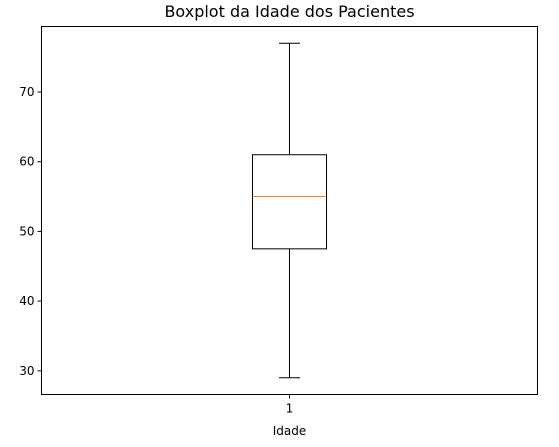  What do you see at coordinates (289, 202) in the screenshot?
I see `iqr-box` at bounding box center [289, 202].